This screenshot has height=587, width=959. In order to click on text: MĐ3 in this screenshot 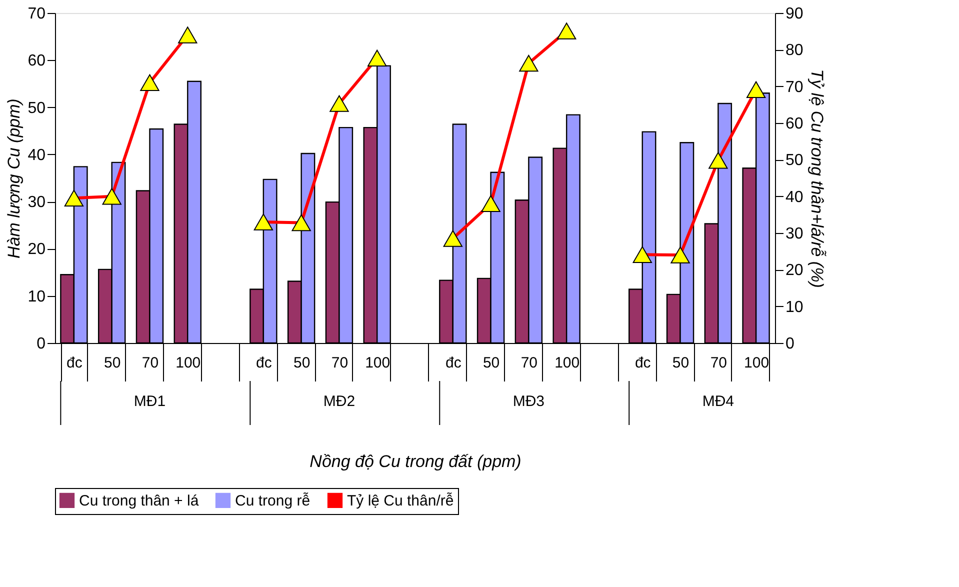, I will do `click(528, 401)`.